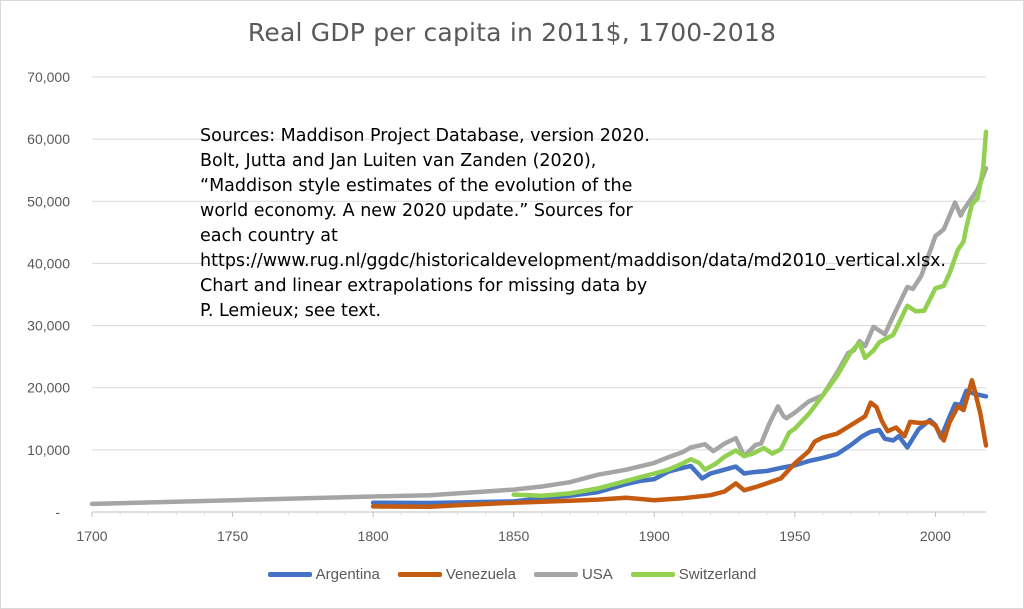  I want to click on legend: Argentina Venezuela USA Switzerland, so click(512, 574).